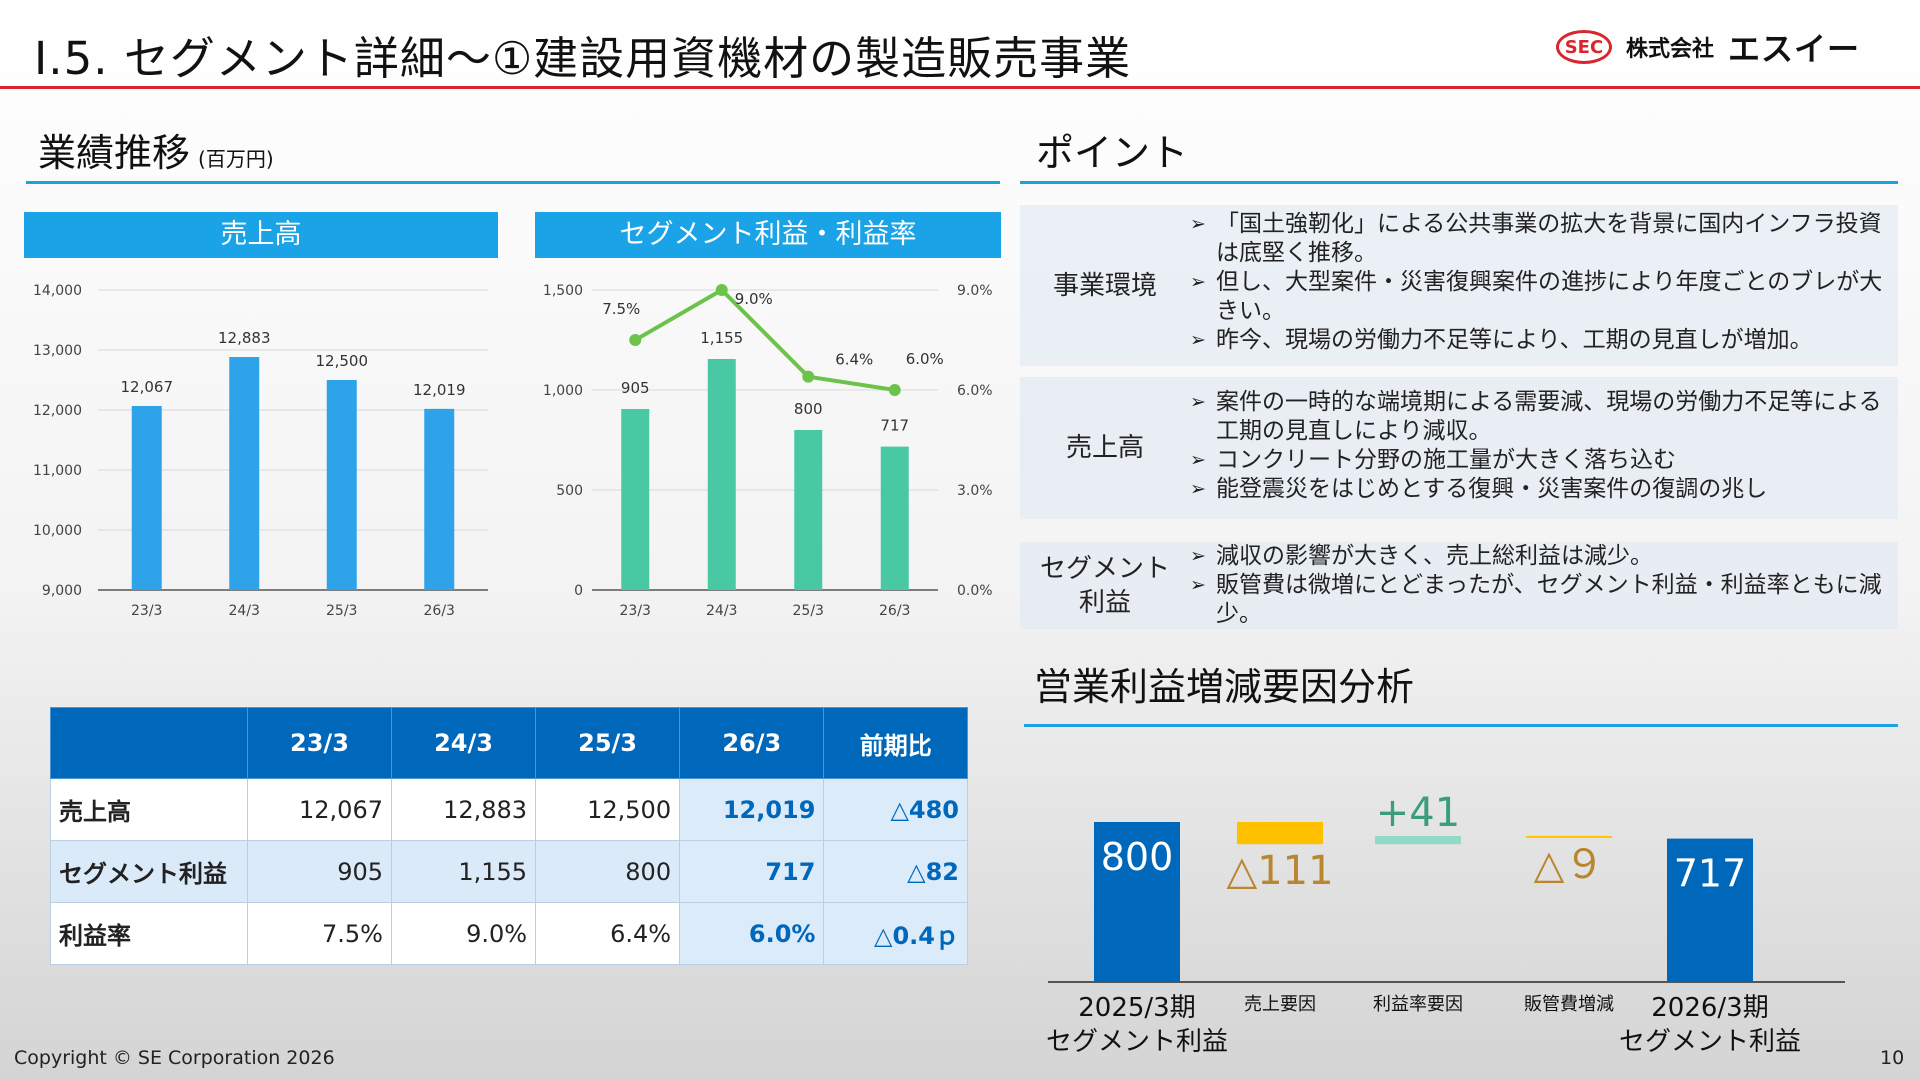 The image size is (1920, 1080). Describe the element at coordinates (1544, 556) in the screenshot. I see `point-item: 減収の影響が大きく、売上総利益は減少。` at that location.